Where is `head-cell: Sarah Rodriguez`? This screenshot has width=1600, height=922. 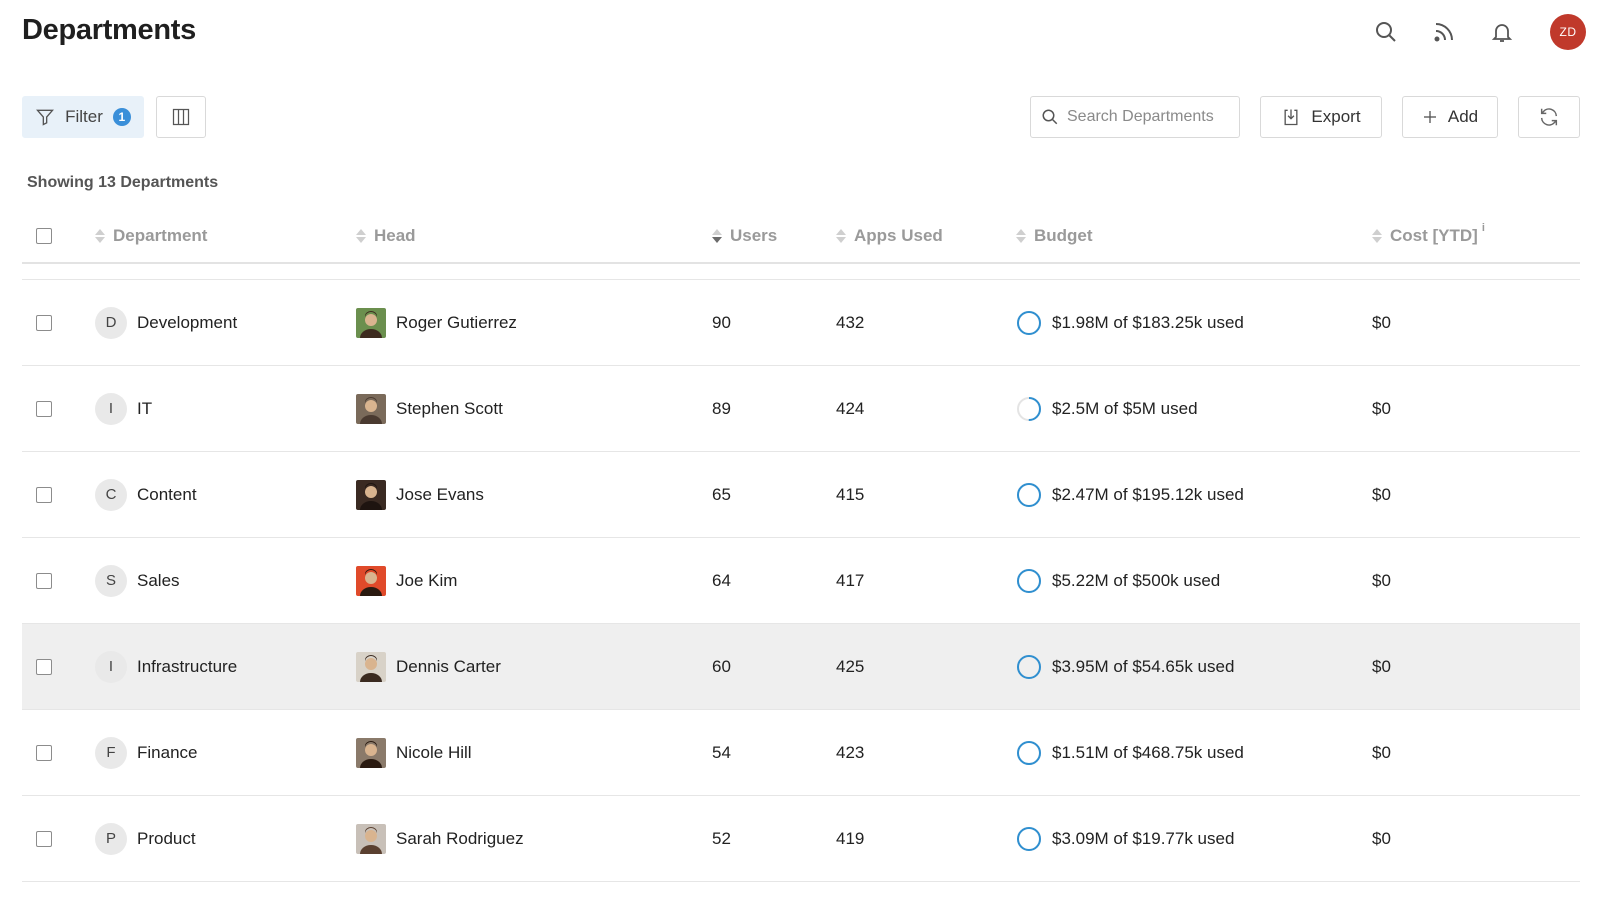 head-cell: Sarah Rodriguez is located at coordinates (440, 838).